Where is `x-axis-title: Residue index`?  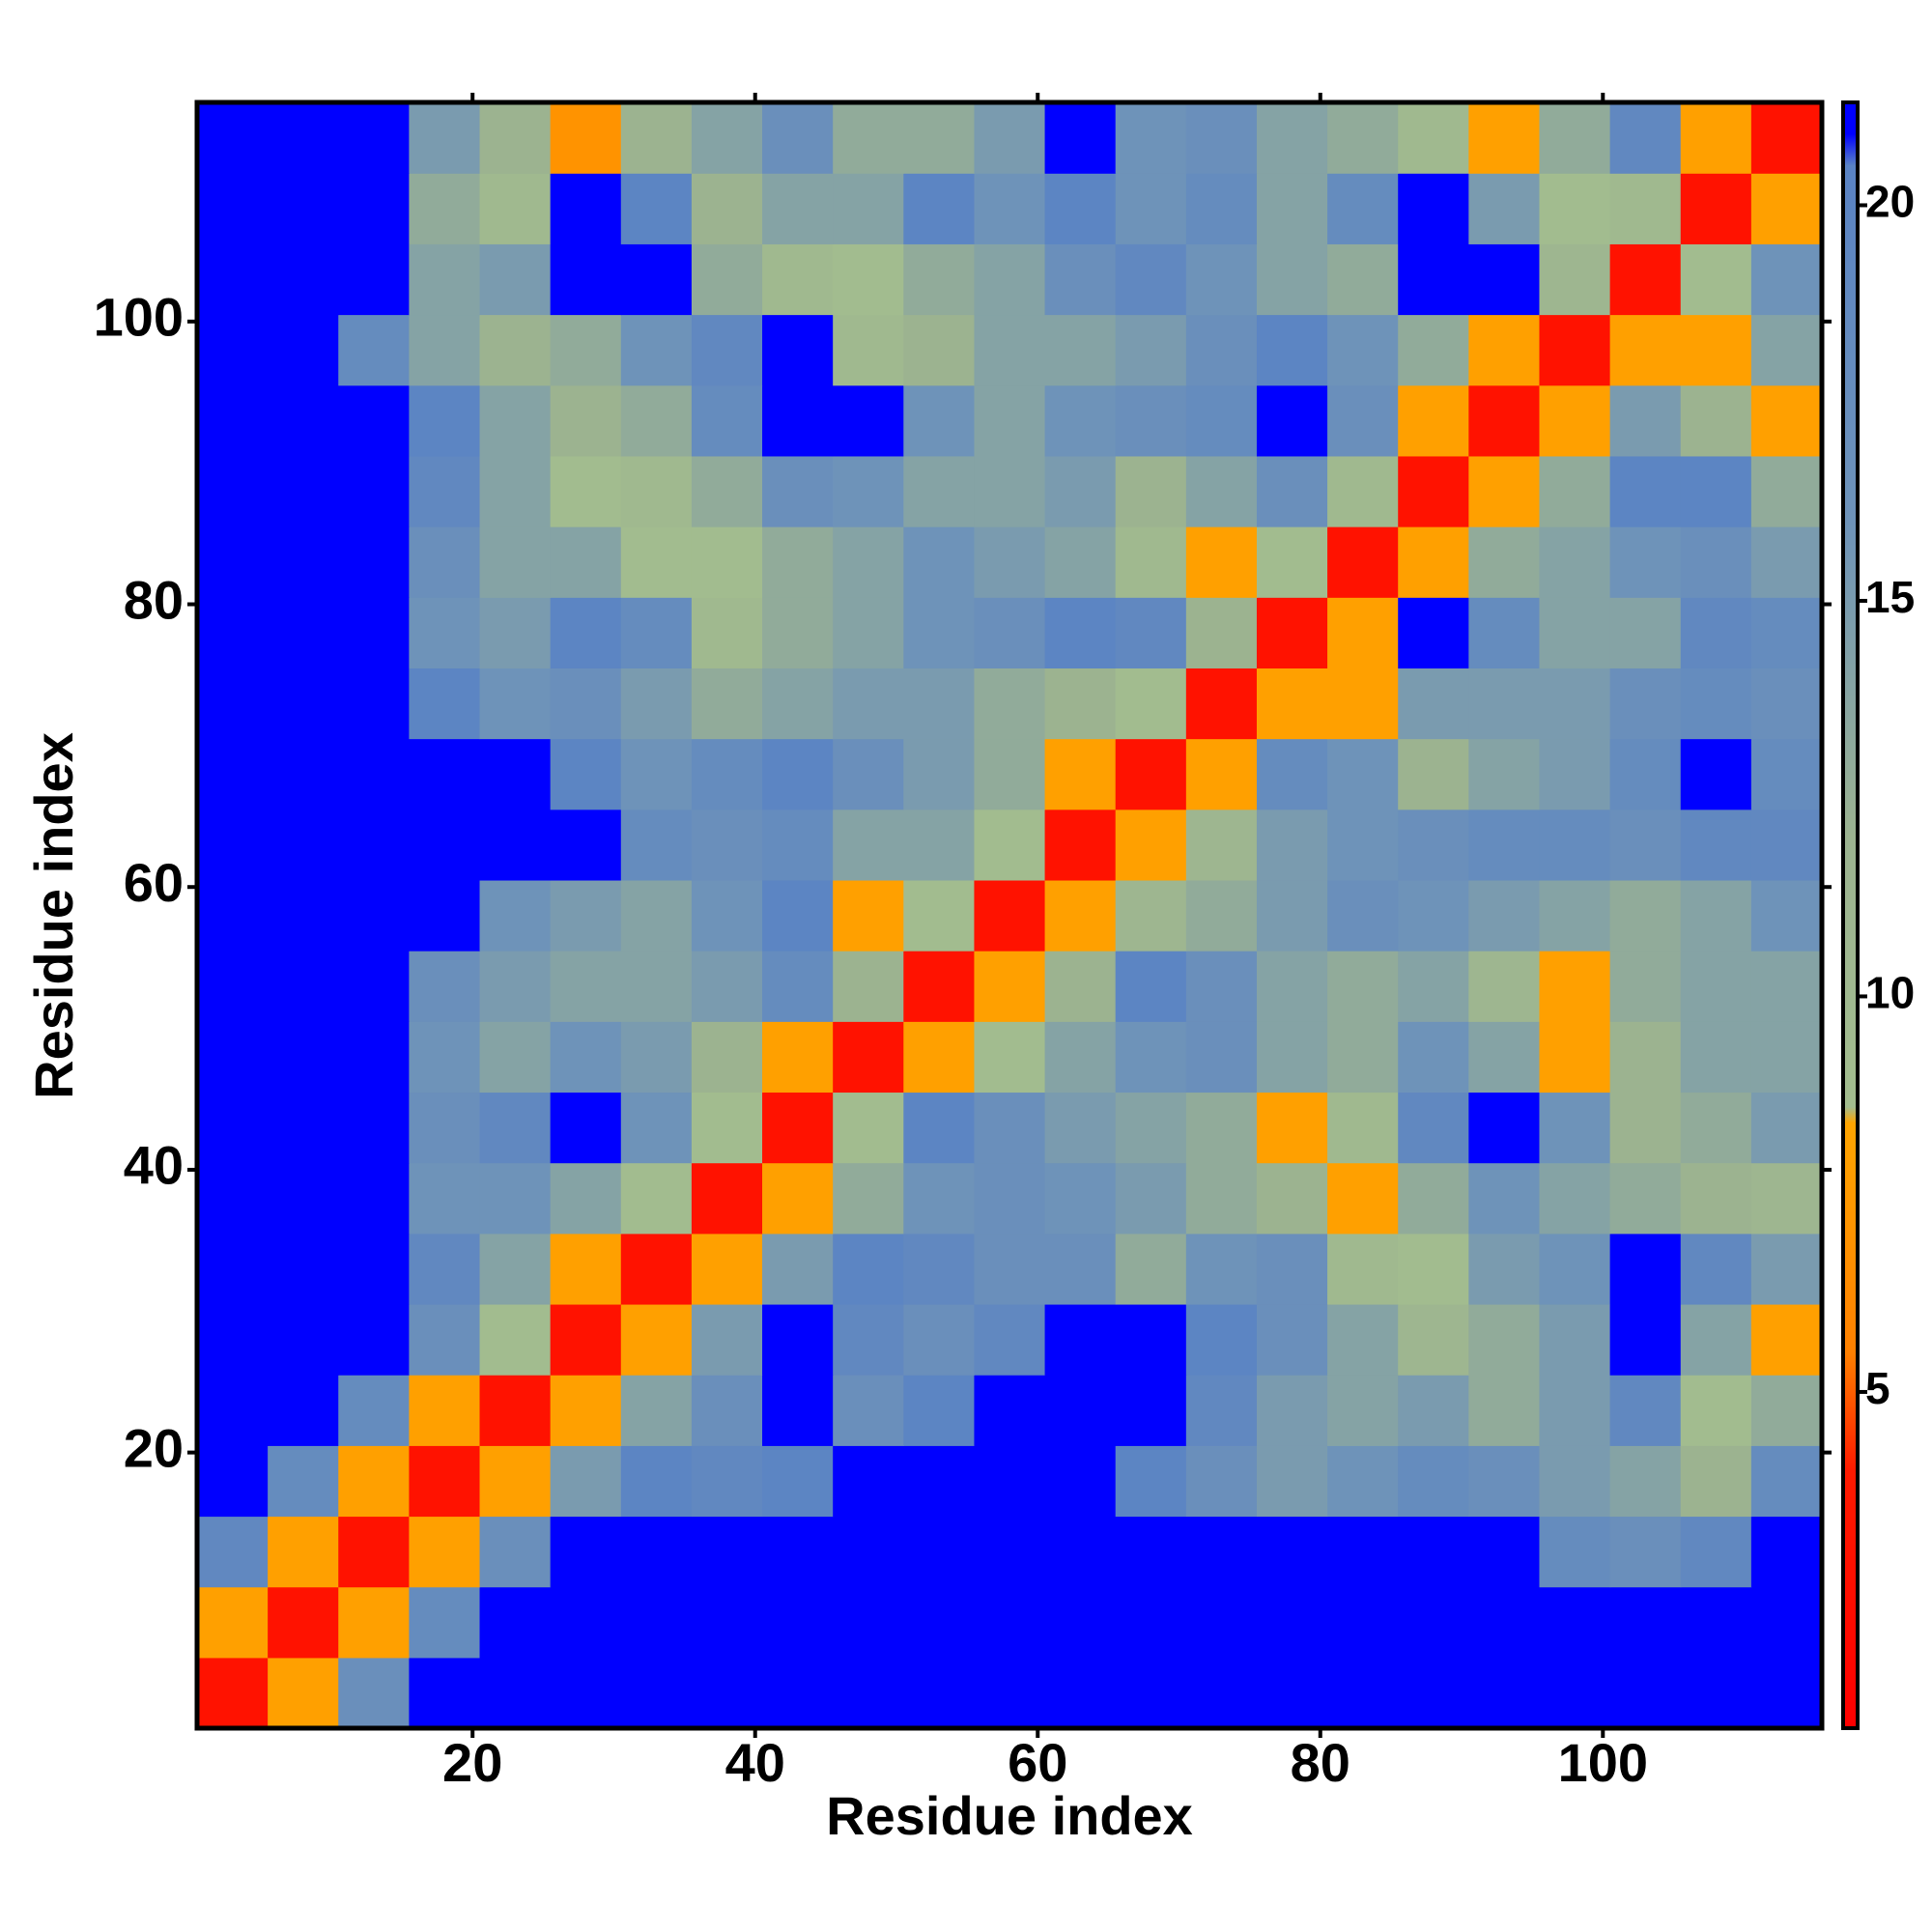
x-axis-title: Residue index is located at coordinates (1009, 1815).